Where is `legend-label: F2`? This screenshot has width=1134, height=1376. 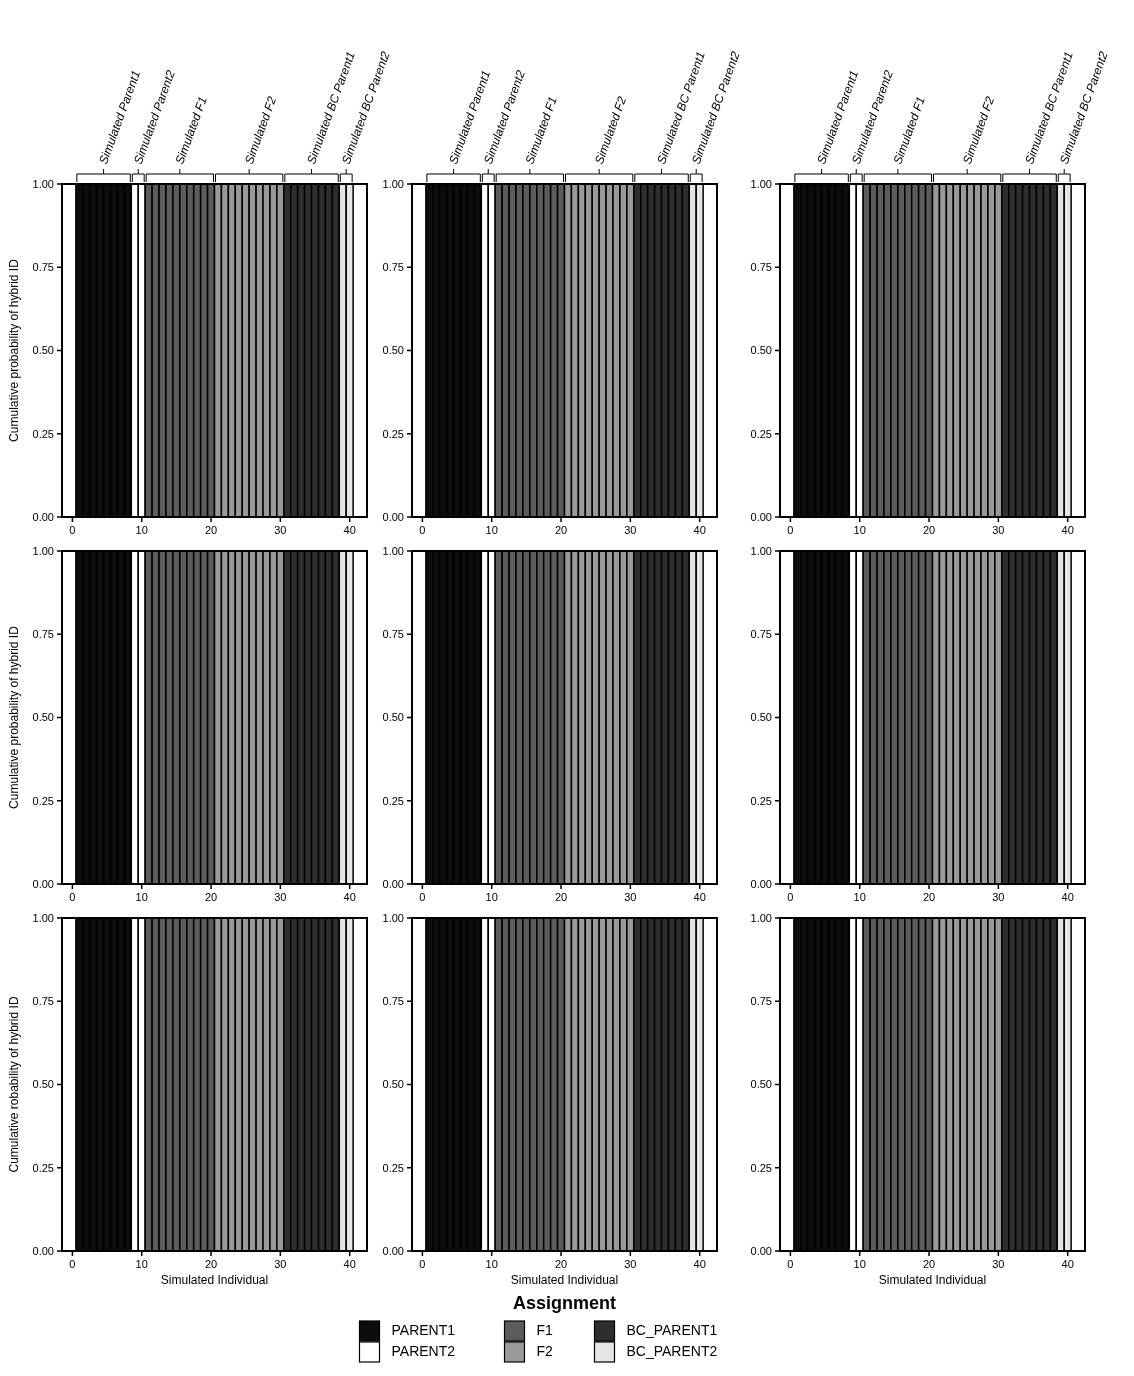 legend-label: F2 is located at coordinates (545, 1351).